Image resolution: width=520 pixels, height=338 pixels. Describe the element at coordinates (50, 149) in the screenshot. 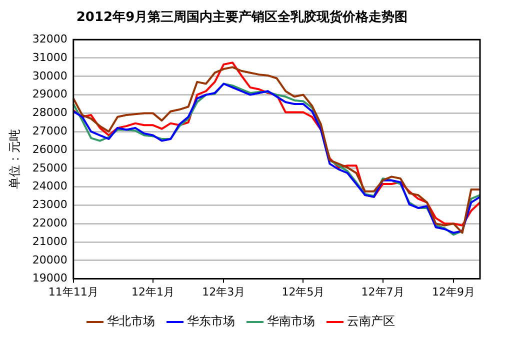

I see `y-tick-label: 26000` at that location.